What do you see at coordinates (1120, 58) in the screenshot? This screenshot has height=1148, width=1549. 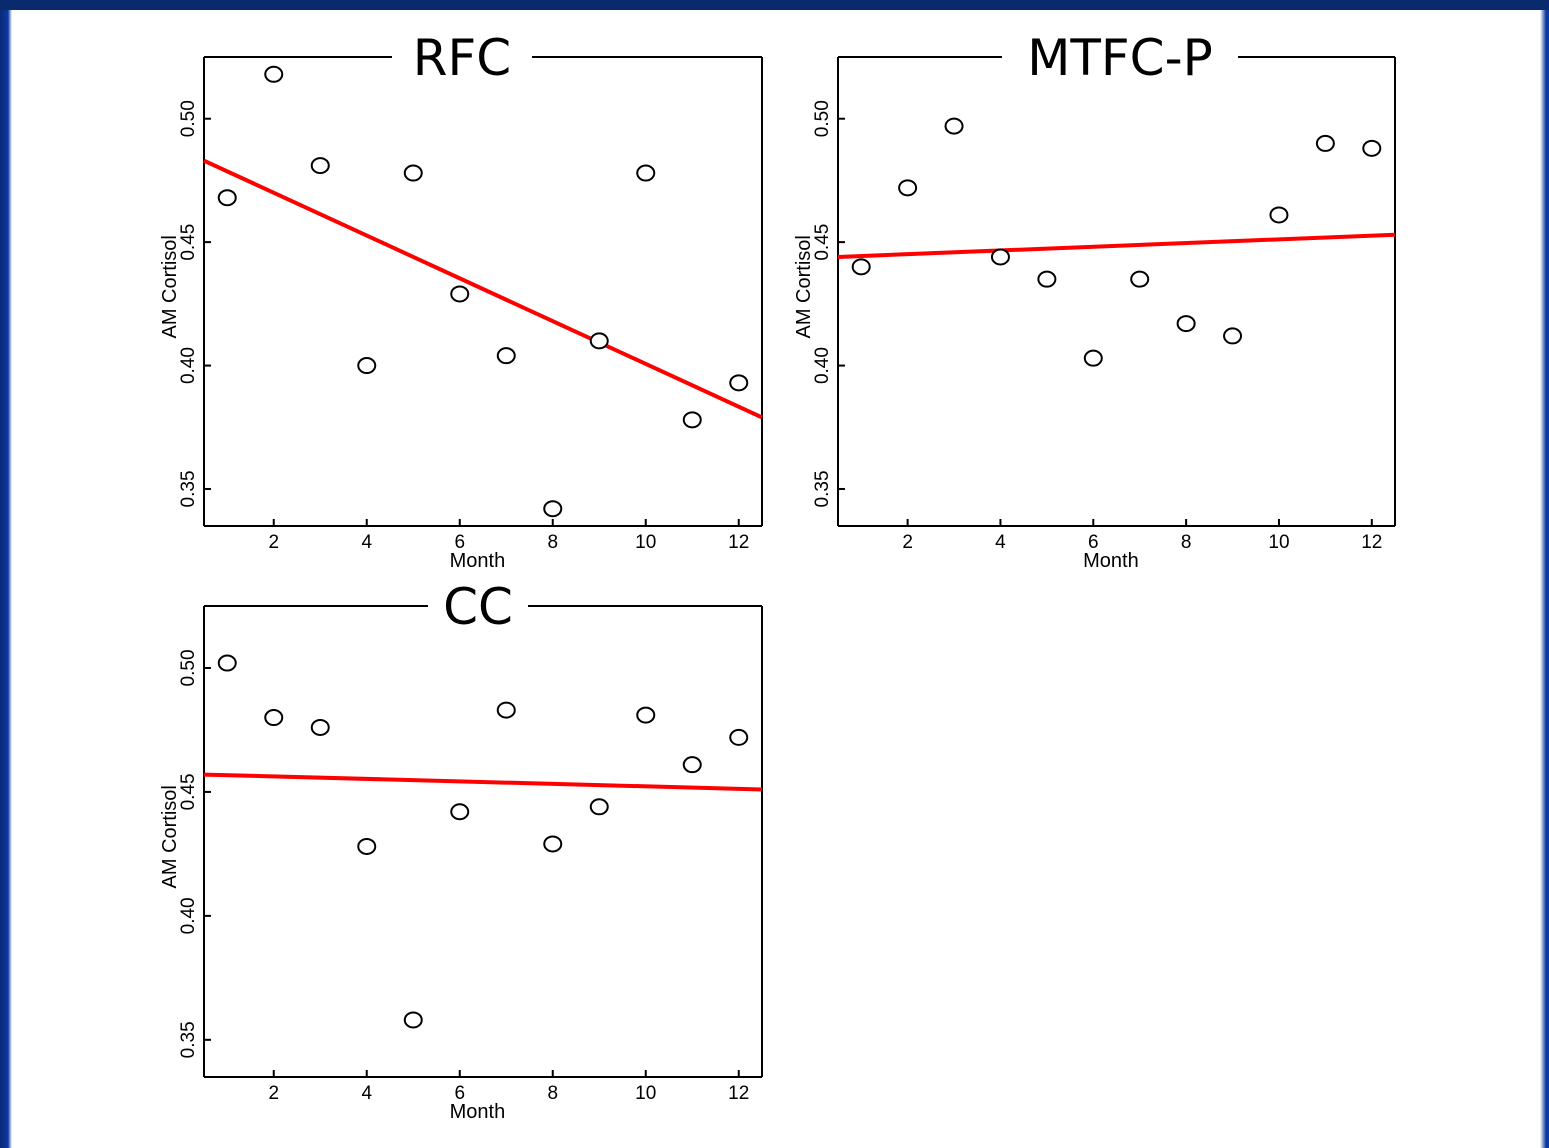 I see `panel-title: MTFC-P` at bounding box center [1120, 58].